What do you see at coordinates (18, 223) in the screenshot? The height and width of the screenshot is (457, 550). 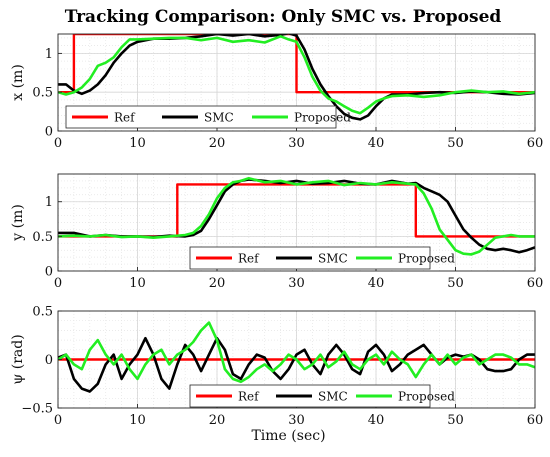 I see `y-axis-label: y (m)` at bounding box center [18, 223].